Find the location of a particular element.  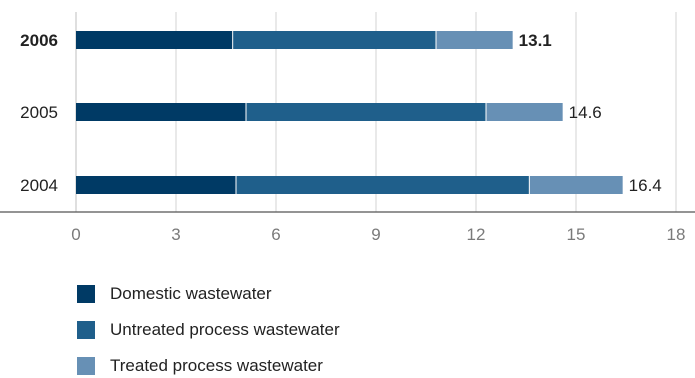

x-tick-label-0: 0 is located at coordinates (75, 234).